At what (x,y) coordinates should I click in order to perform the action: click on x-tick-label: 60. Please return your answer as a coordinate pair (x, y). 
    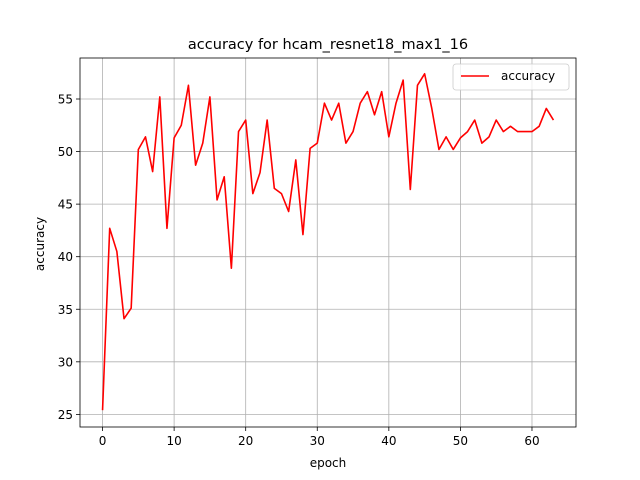
    Looking at the image, I should click on (531, 441).